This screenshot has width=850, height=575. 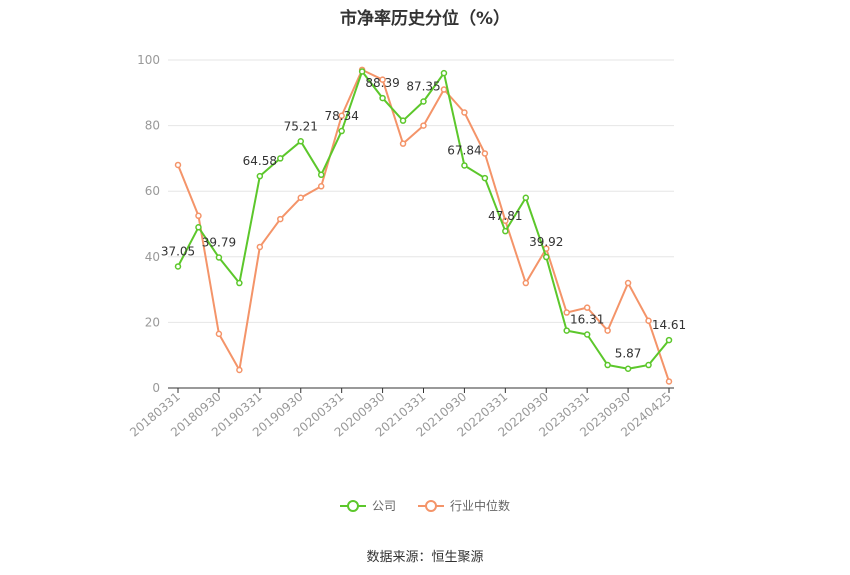 What do you see at coordinates (464, 150) in the screenshot?
I see `data-label: 67.84` at bounding box center [464, 150].